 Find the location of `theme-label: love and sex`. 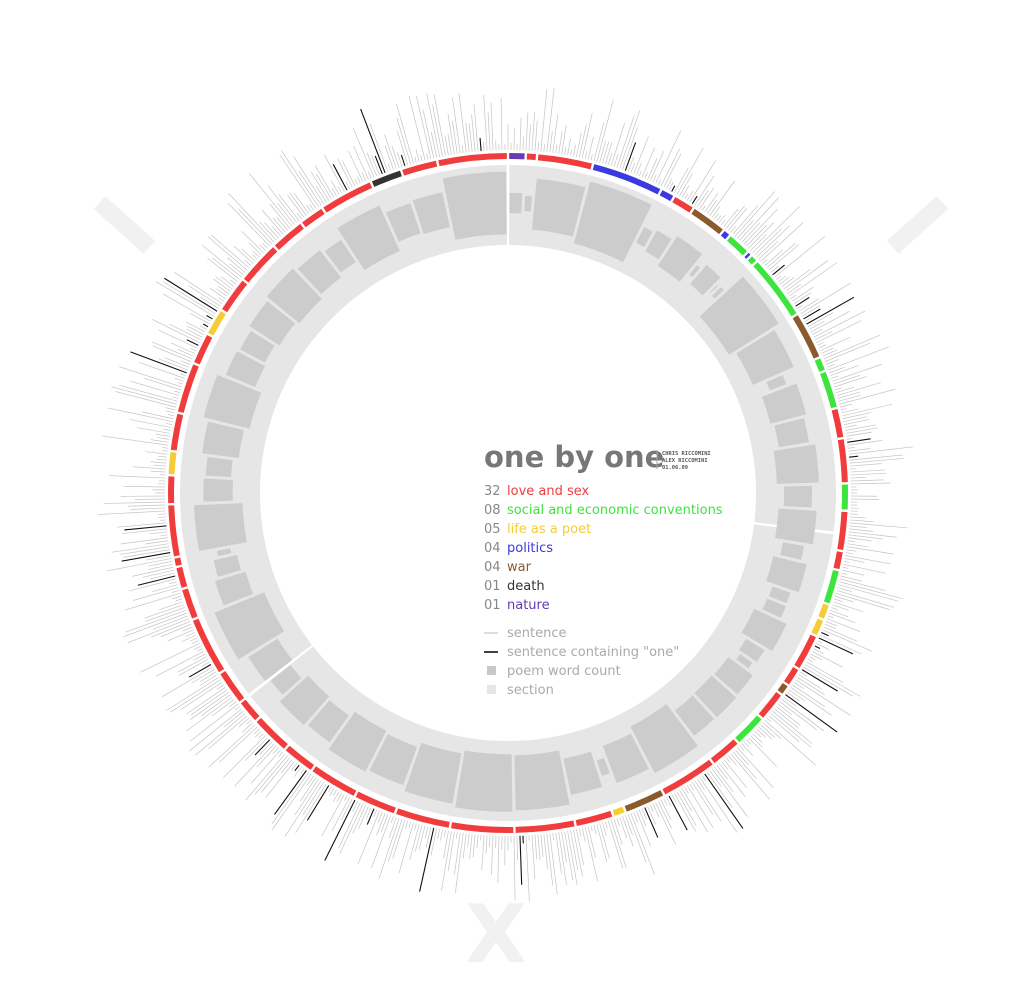

theme-label: love and sex is located at coordinates (548, 491).